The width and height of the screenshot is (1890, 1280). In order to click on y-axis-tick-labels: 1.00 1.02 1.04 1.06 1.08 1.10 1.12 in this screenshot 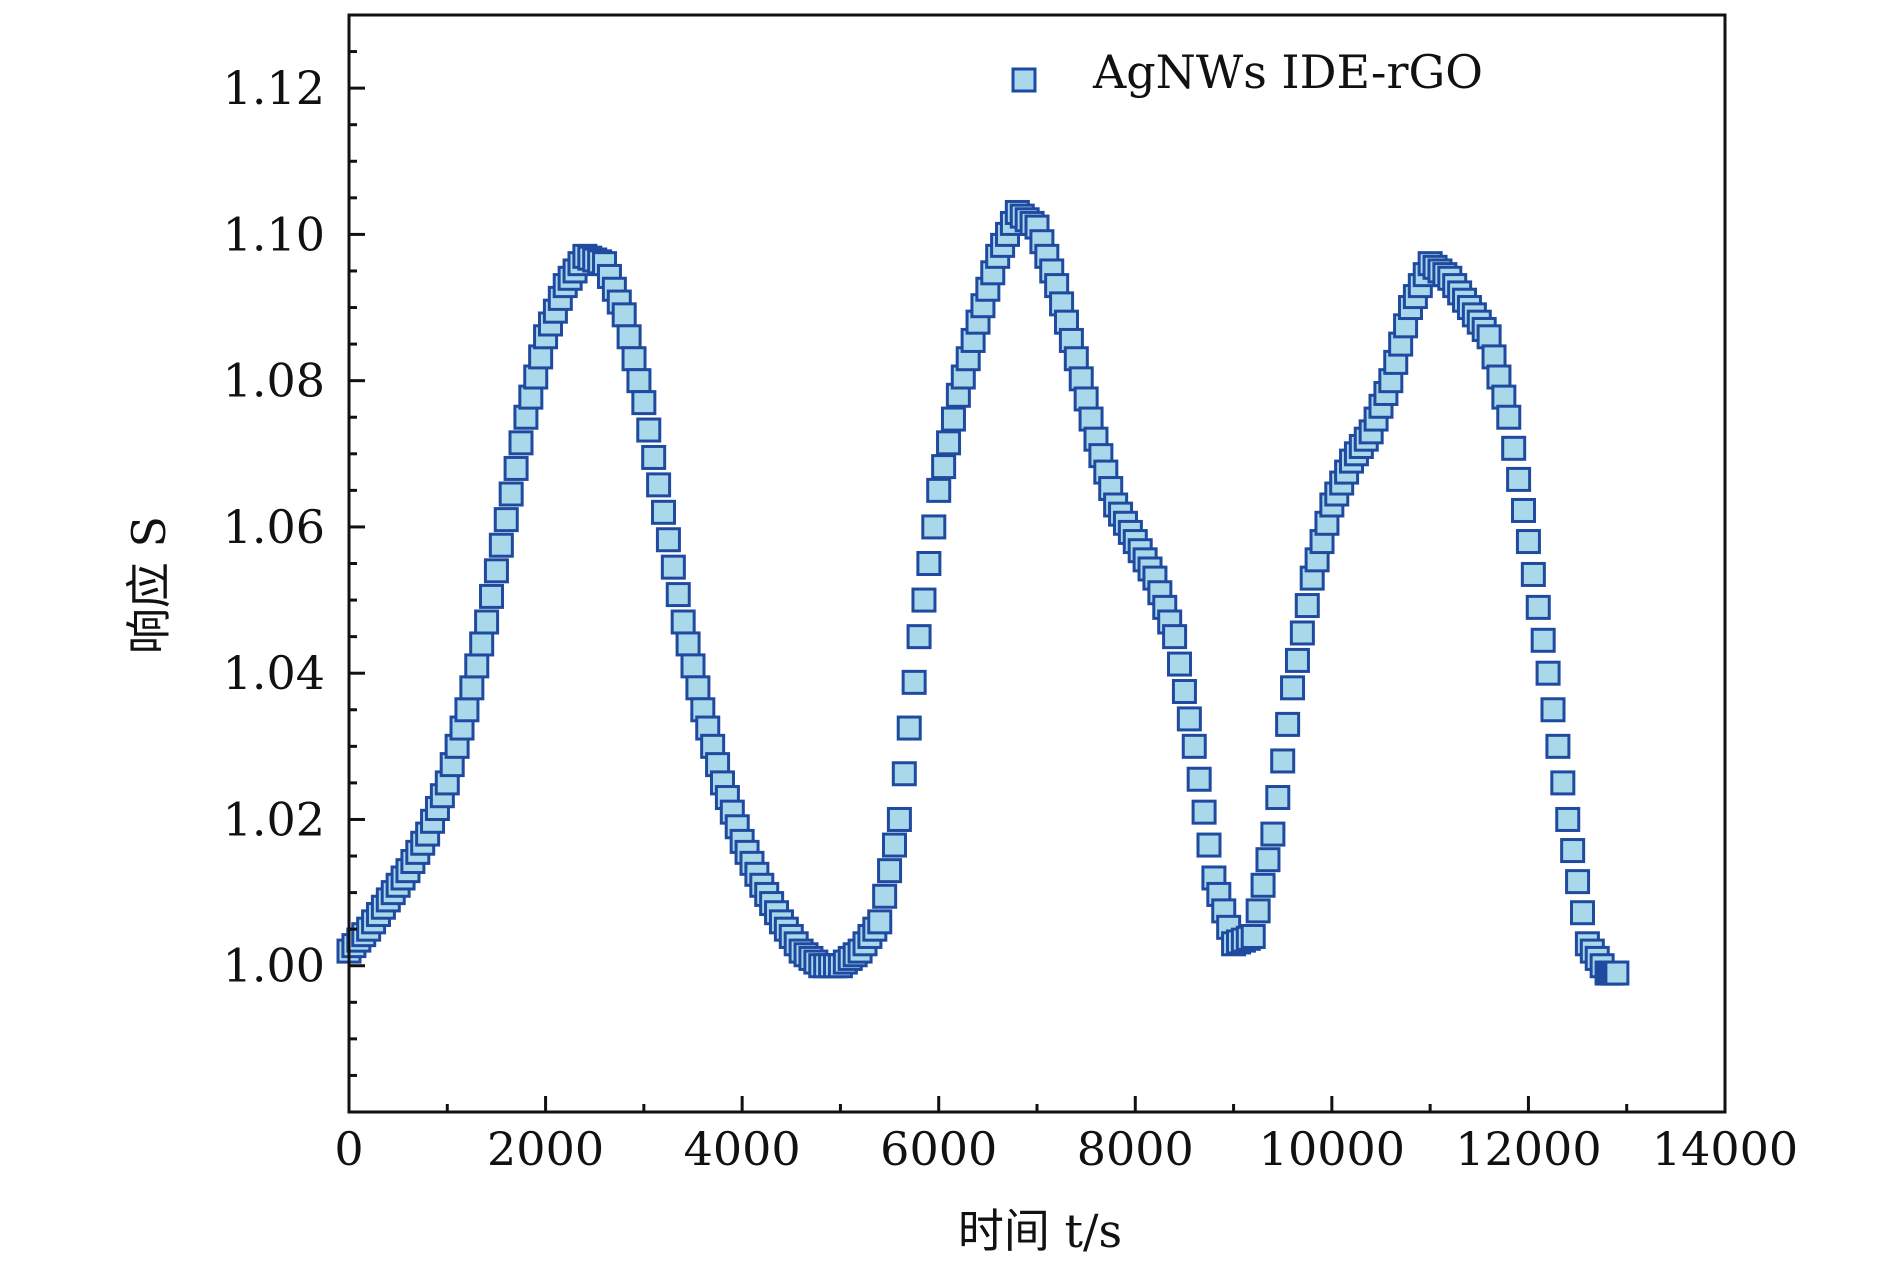, I will do `click(274, 527)`.